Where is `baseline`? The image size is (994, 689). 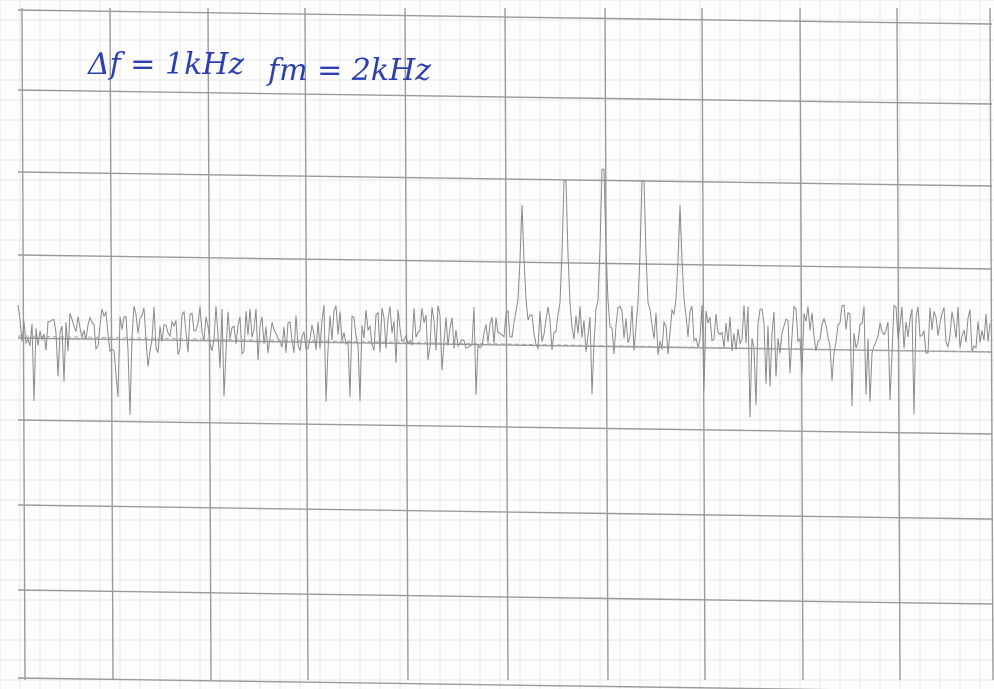
baseline is located at coordinates (504, 344).